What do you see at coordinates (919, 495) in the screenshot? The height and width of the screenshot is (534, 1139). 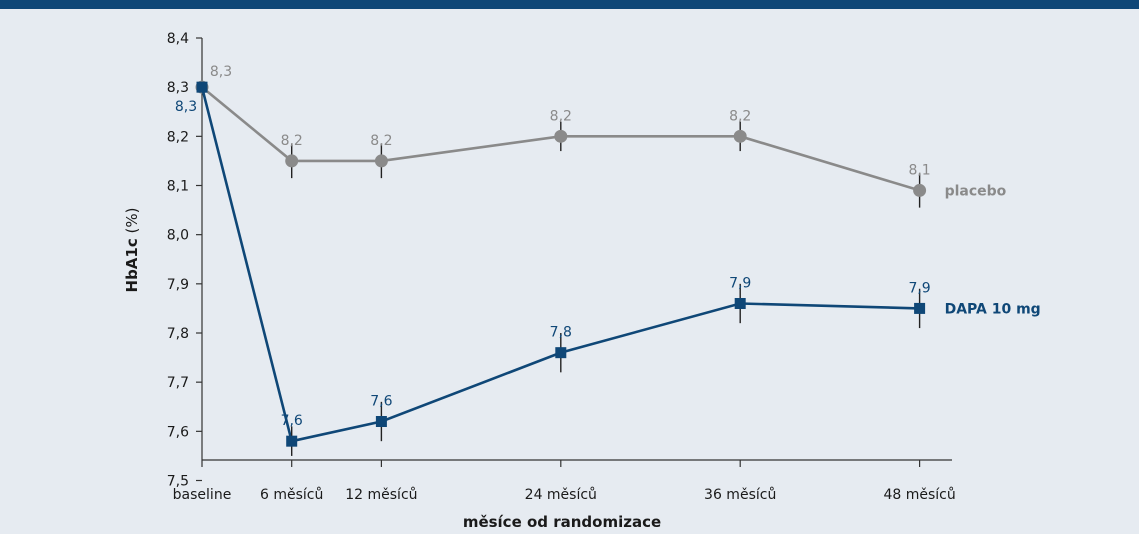 I see `x-tick-label: 48 měsíců` at bounding box center [919, 495].